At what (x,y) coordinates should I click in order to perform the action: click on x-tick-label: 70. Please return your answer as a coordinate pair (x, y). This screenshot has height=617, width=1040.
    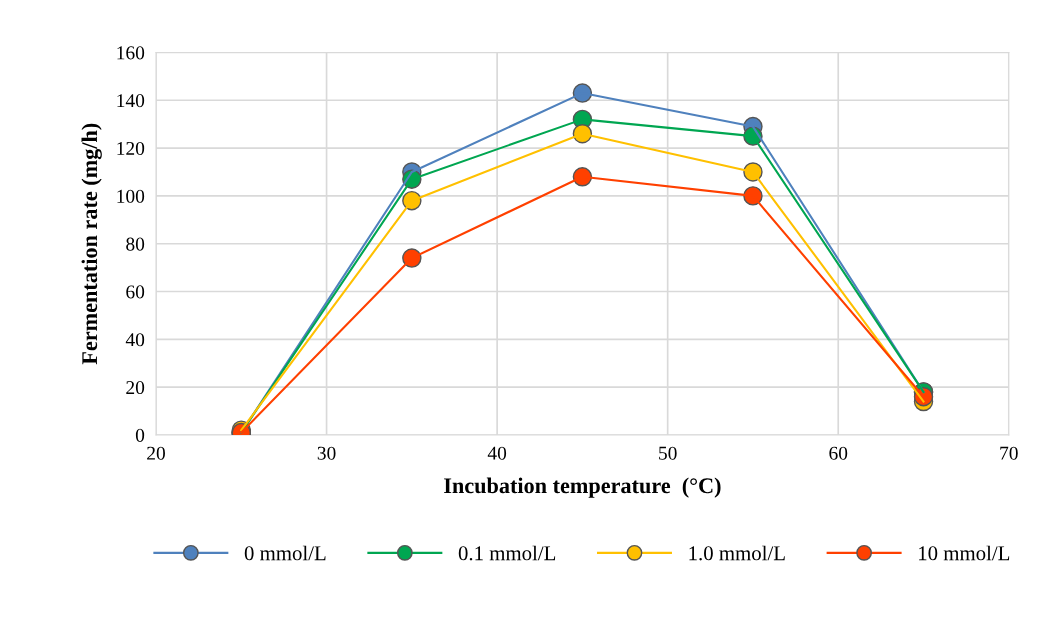
    Looking at the image, I should click on (1009, 453).